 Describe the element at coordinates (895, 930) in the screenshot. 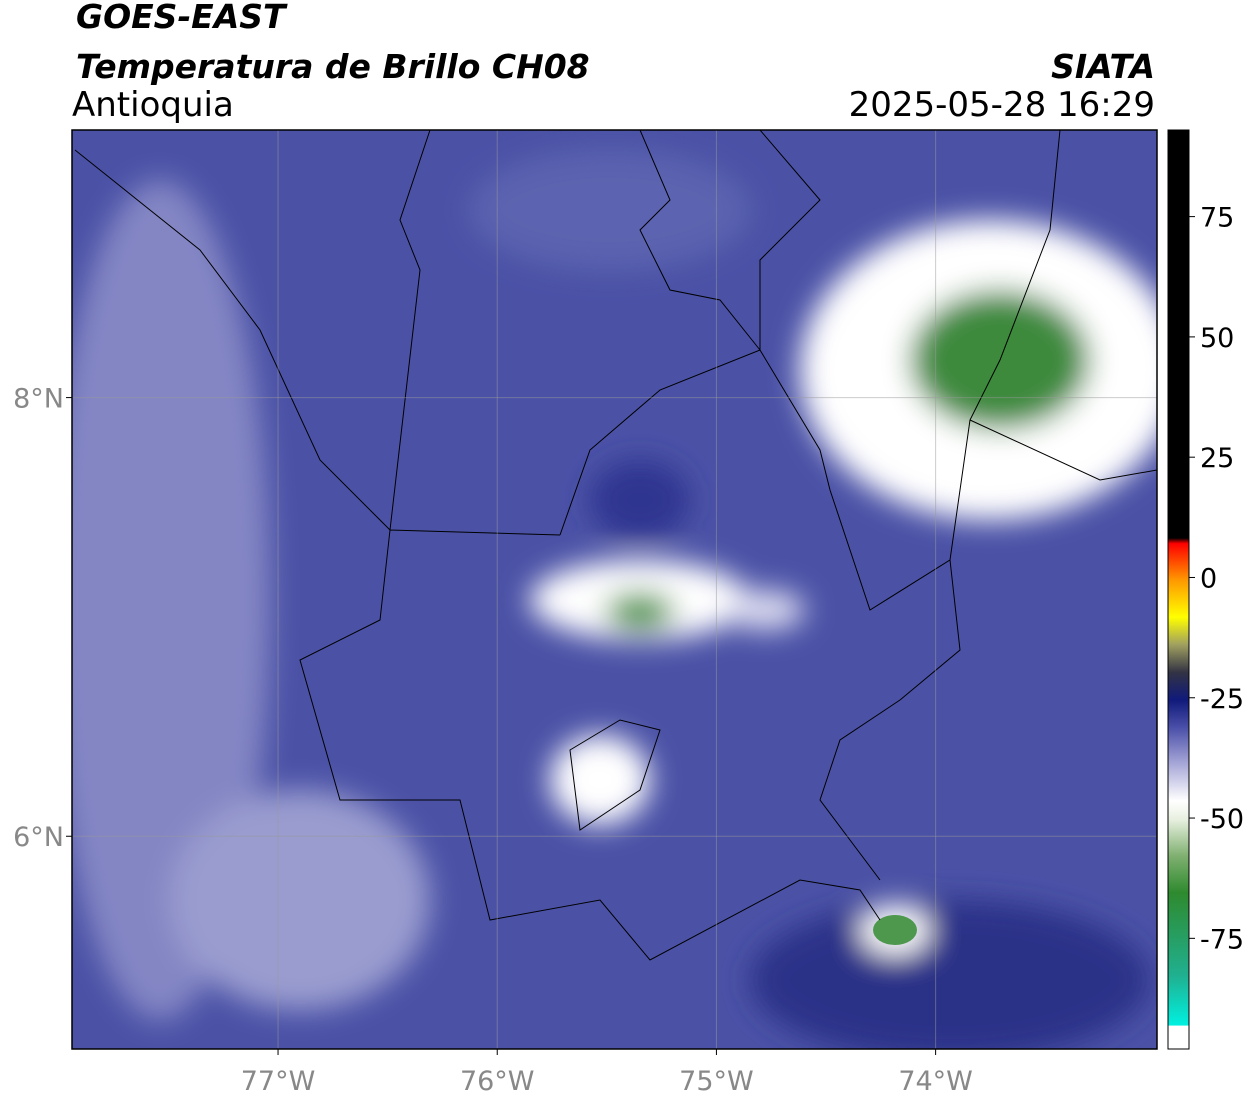

I see `cloud-core` at that location.